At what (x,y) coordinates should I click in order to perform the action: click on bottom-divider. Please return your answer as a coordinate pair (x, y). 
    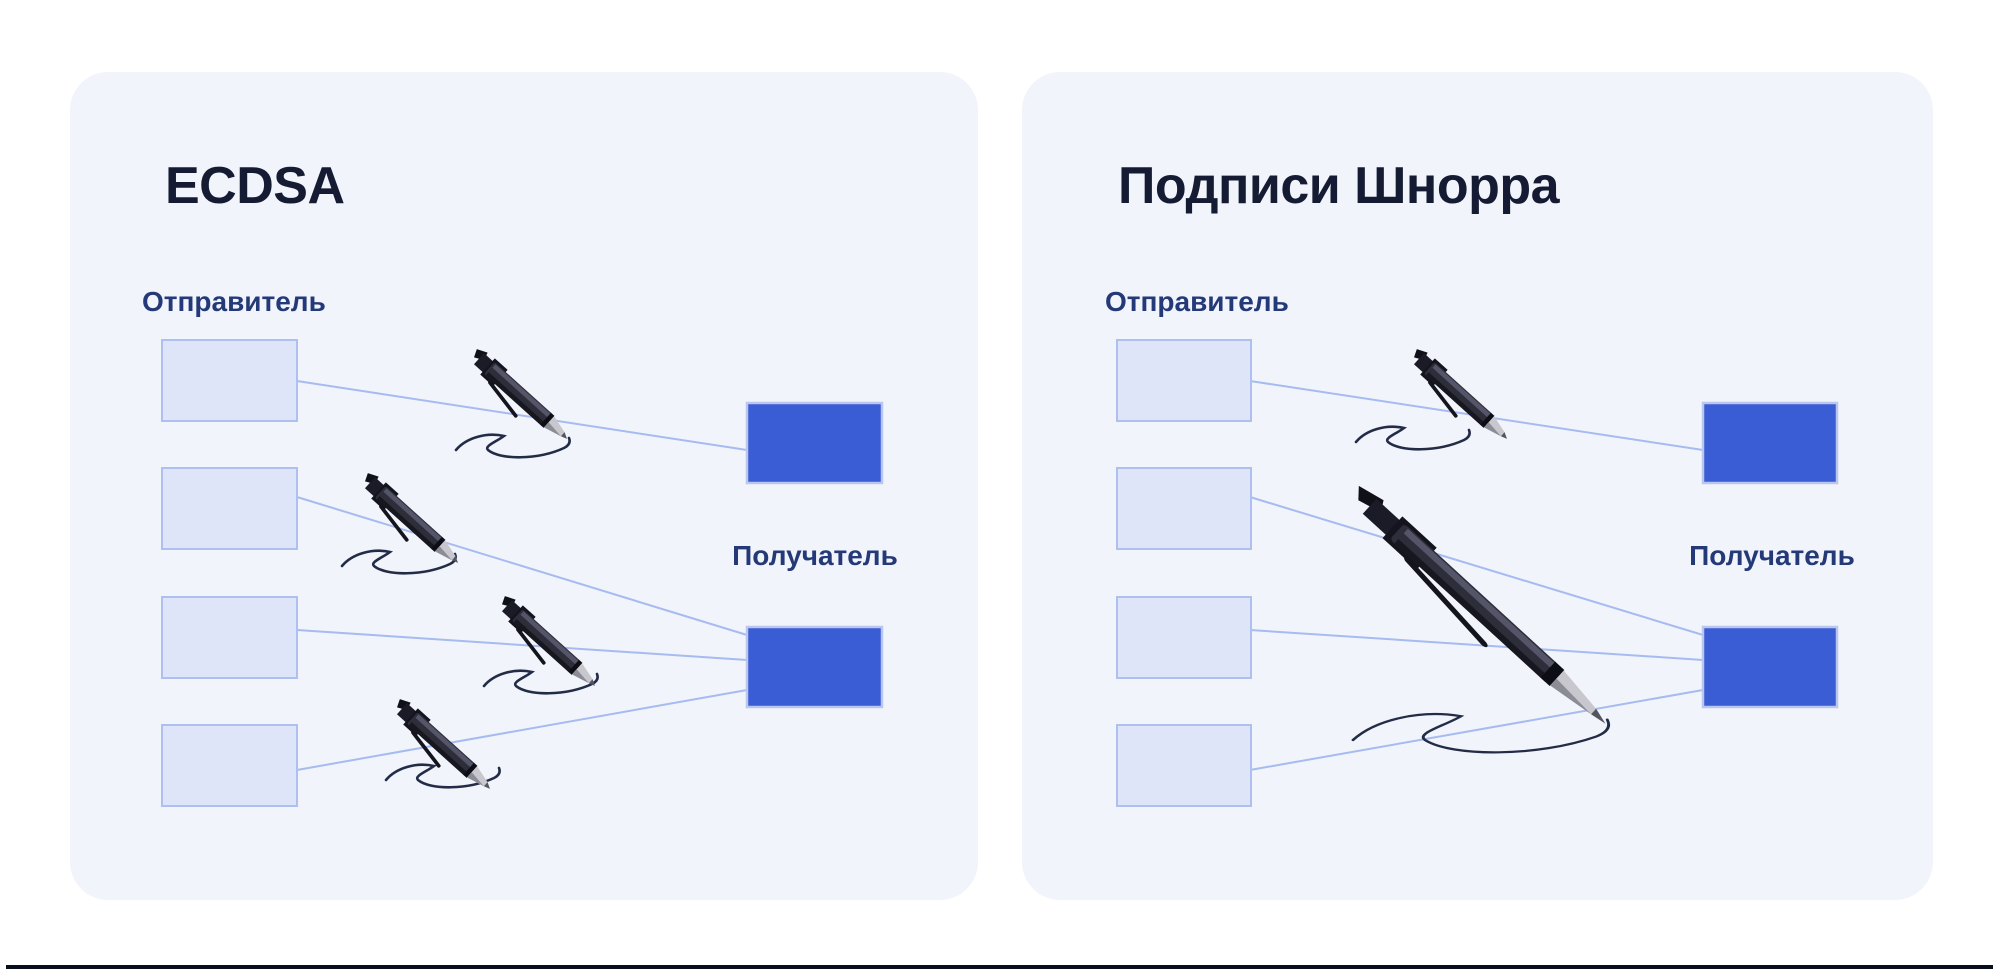
    Looking at the image, I should click on (999, 967).